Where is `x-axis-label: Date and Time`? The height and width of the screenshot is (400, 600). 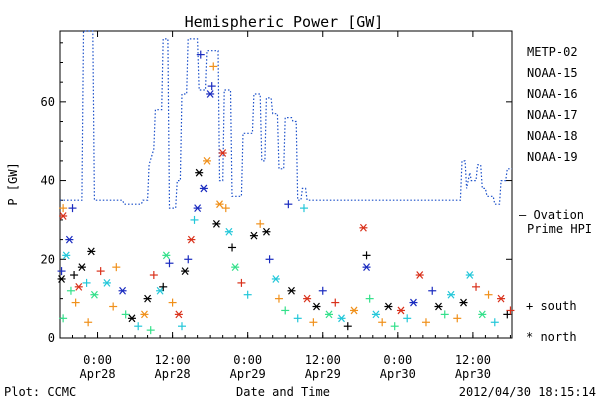 x-axis-label: Date and Time is located at coordinates (283, 392).